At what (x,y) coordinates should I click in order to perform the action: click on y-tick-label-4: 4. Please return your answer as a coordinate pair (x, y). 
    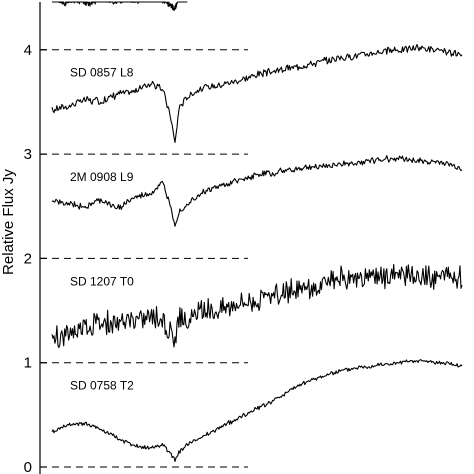
    Looking at the image, I should click on (28, 50).